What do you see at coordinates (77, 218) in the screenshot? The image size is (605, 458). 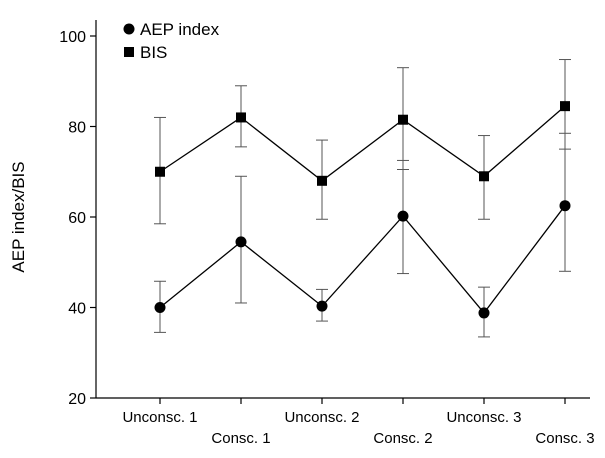 I see `y-tick-label: 60` at bounding box center [77, 218].